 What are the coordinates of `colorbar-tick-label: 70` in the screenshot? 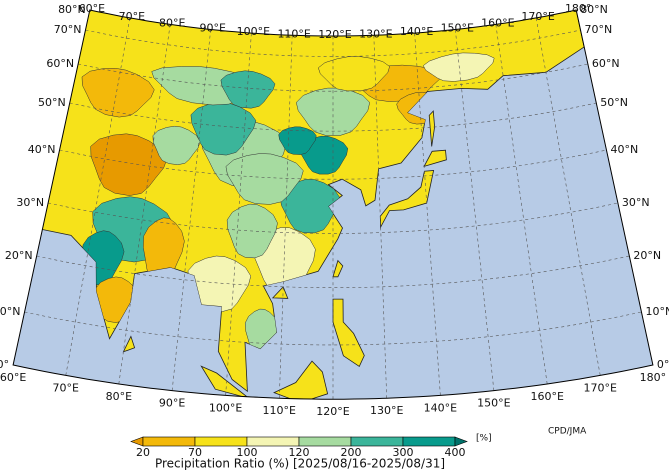 It's located at (195, 452).